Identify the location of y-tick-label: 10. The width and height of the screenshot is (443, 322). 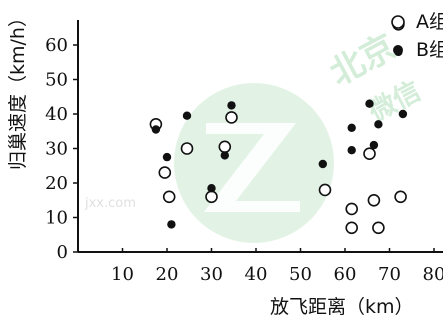
(56, 218).